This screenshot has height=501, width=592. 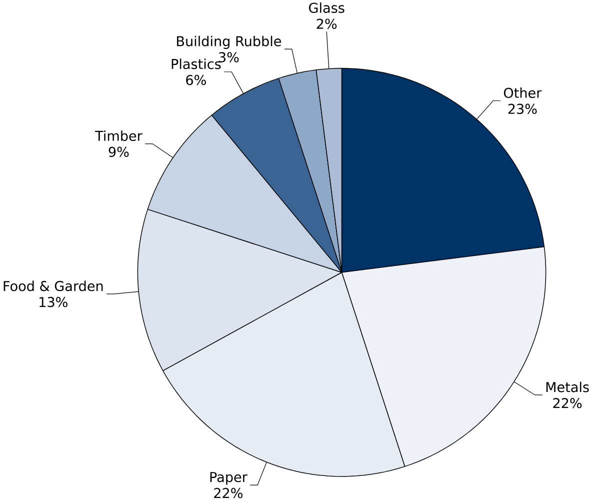 What do you see at coordinates (229, 478) in the screenshot?
I see `slice-label: Paper` at bounding box center [229, 478].